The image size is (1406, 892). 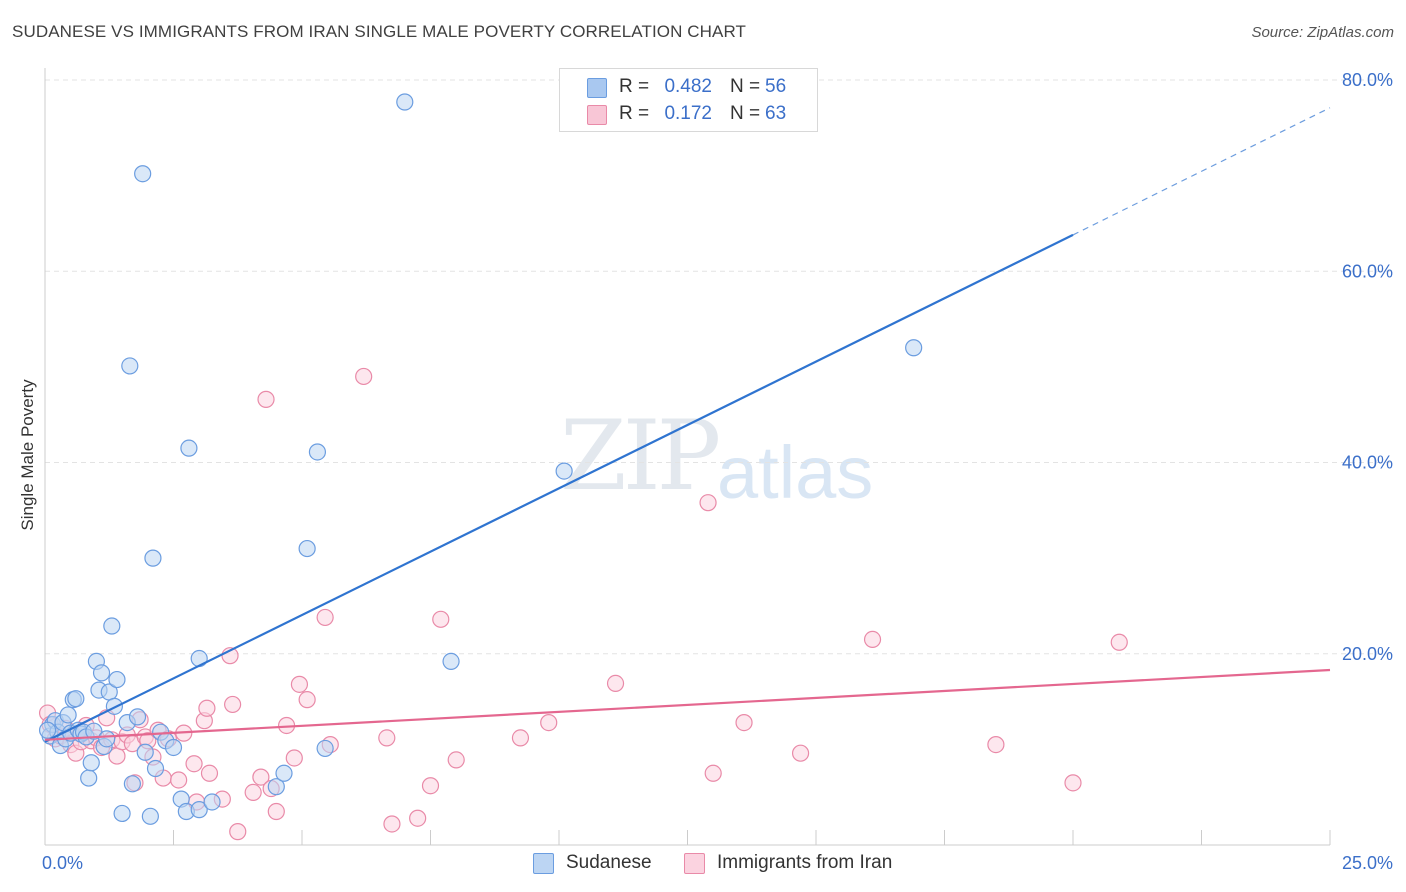 What do you see at coordinates (776, 86) in the screenshot?
I see `legend-n-value: 56` at bounding box center [776, 86].